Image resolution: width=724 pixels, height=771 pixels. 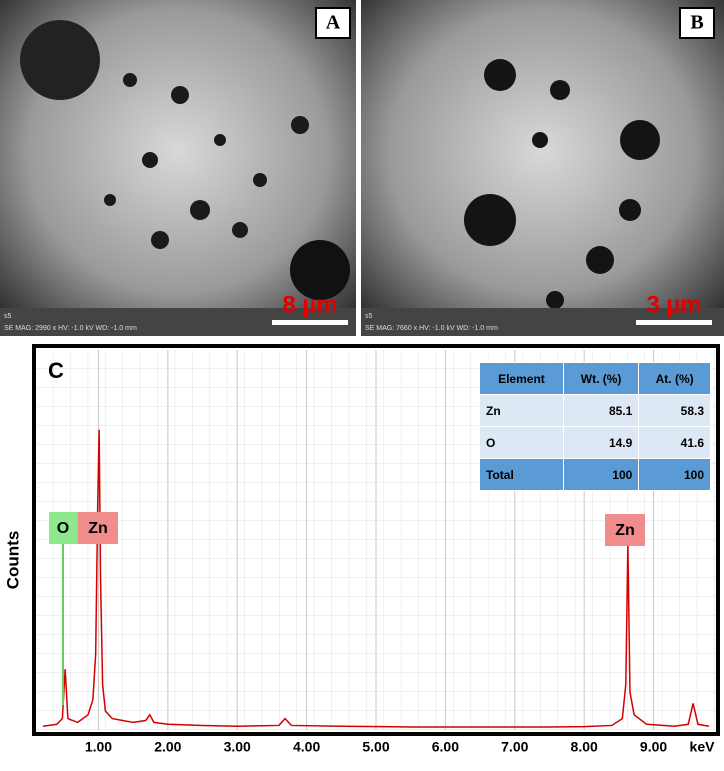 I want to click on table-row: O 14.9 41.6, so click(x=595, y=442).